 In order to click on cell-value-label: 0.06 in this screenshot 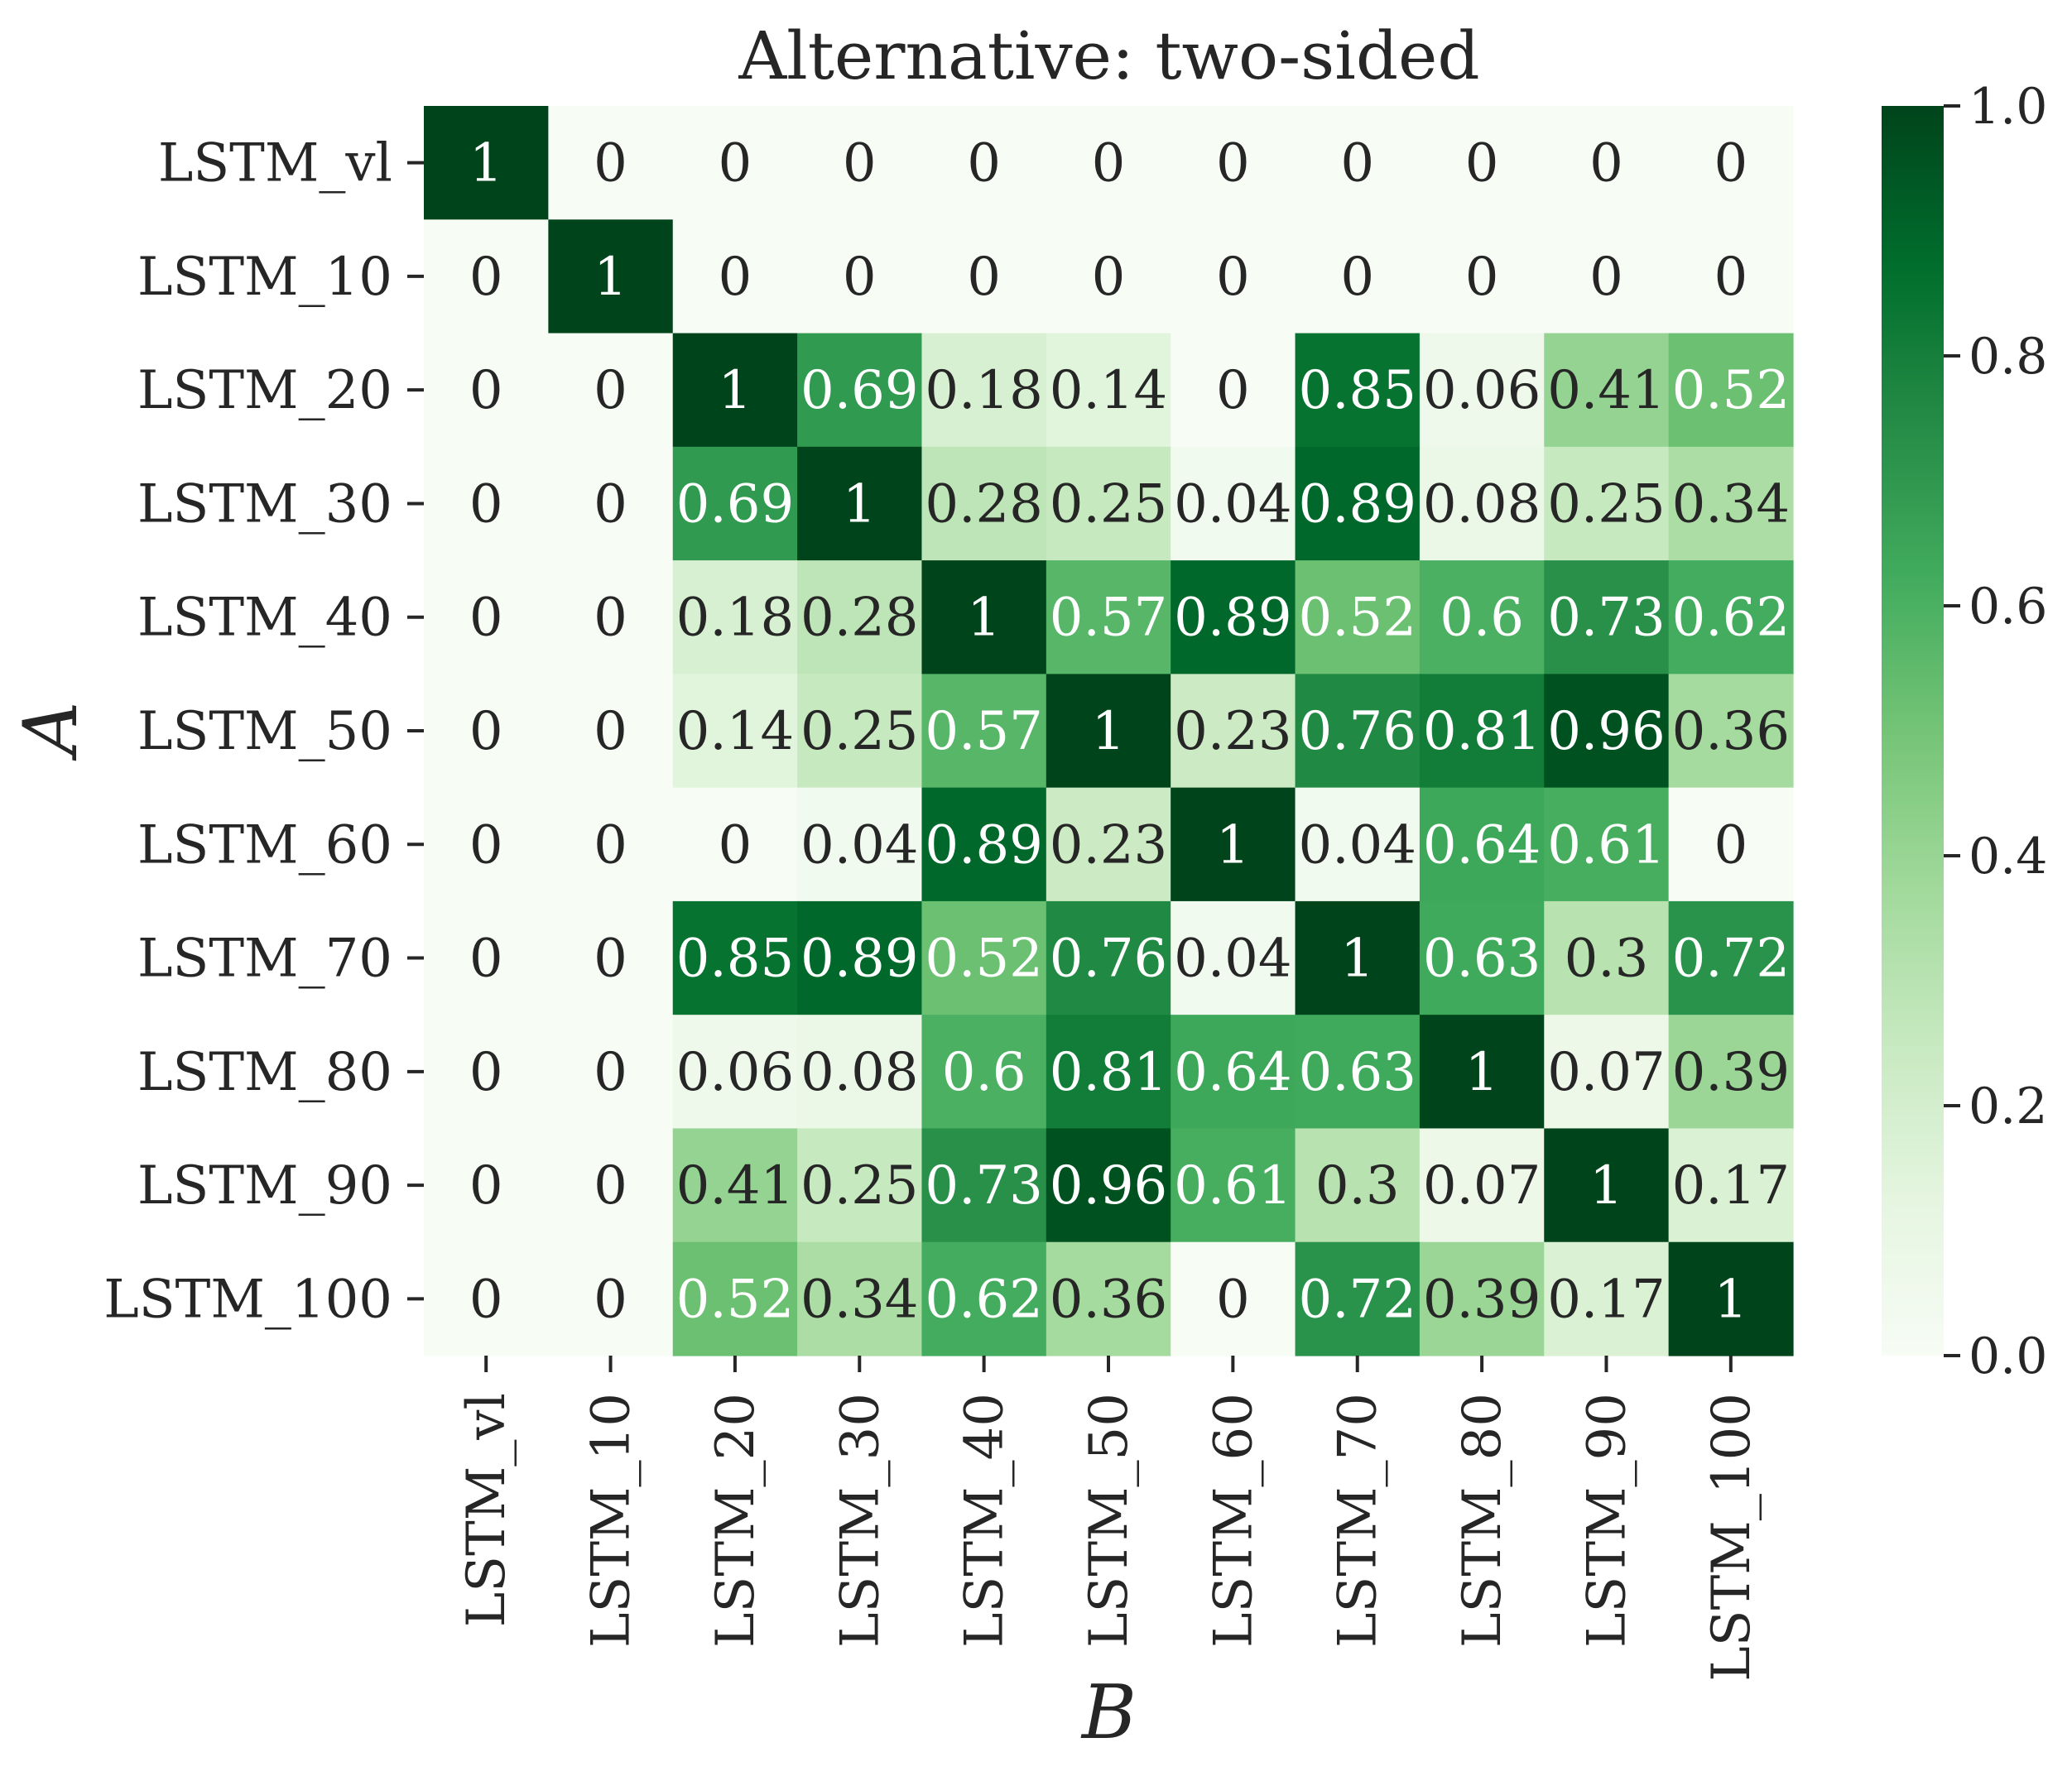, I will do `click(1482, 390)`.